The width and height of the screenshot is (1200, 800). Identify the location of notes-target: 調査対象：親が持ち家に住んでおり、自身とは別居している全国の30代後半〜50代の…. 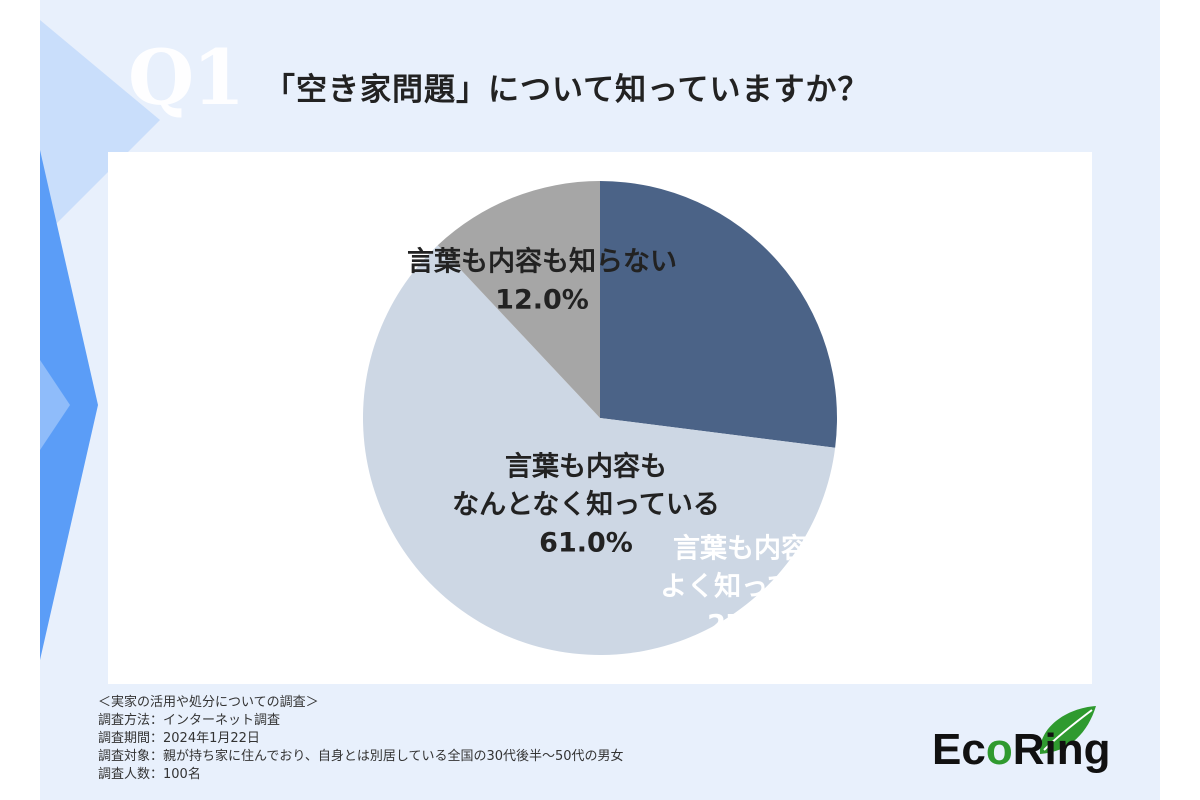
(361, 756).